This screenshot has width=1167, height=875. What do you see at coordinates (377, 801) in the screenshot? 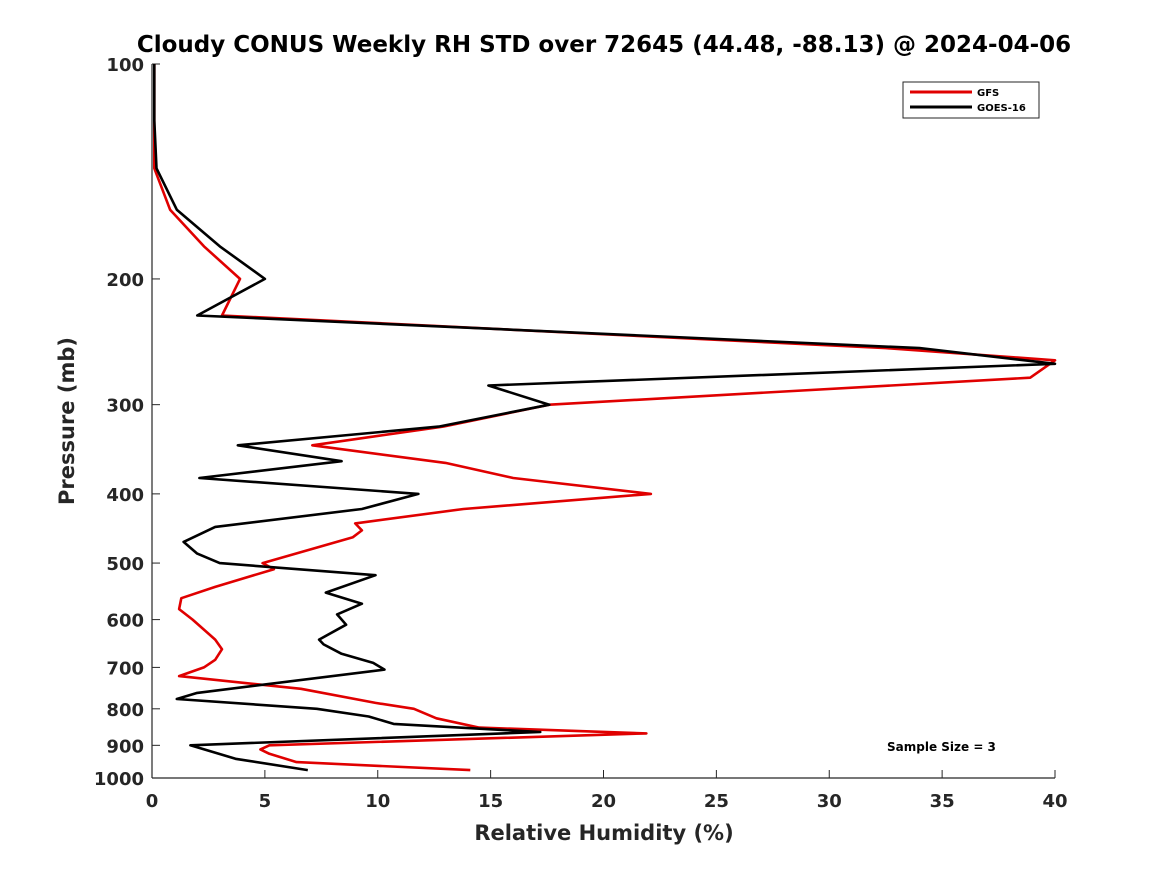
I see `x-tick-label: 10` at bounding box center [377, 801].